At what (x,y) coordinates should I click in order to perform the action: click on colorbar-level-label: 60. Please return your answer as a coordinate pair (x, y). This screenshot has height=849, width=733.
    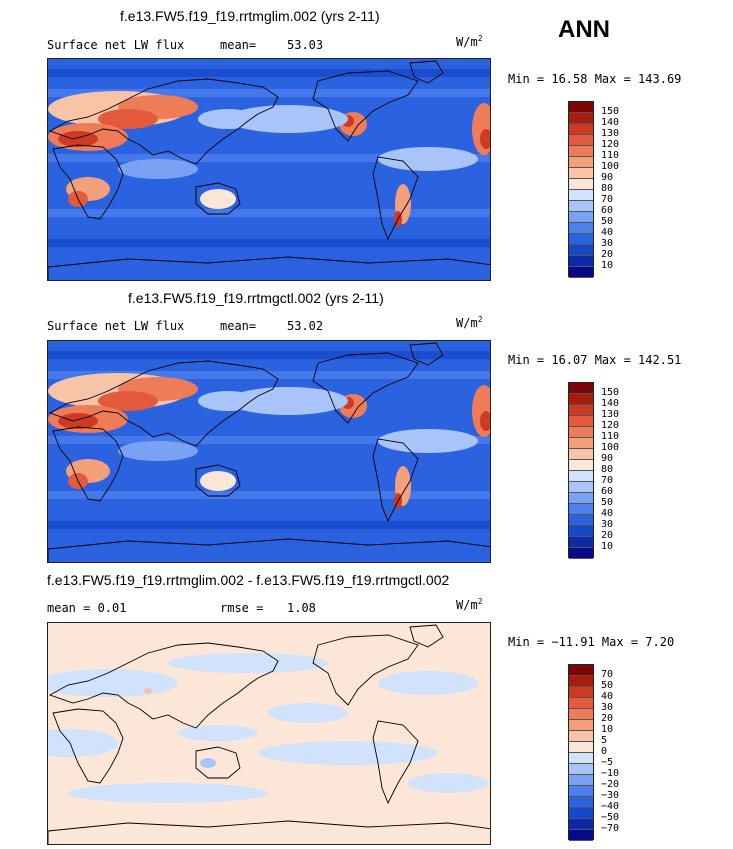
    Looking at the image, I should click on (607, 210).